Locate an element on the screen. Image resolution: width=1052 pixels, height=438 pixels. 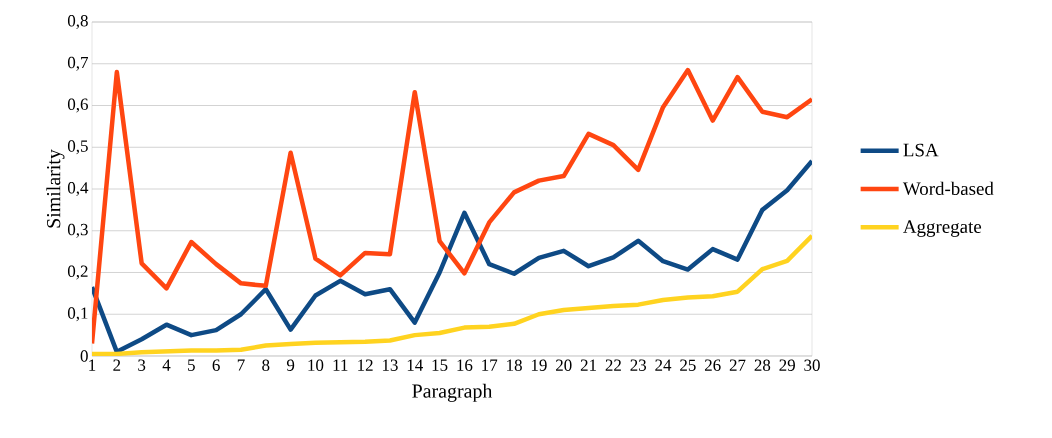
x-tick-label: 21 is located at coordinates (588, 365).